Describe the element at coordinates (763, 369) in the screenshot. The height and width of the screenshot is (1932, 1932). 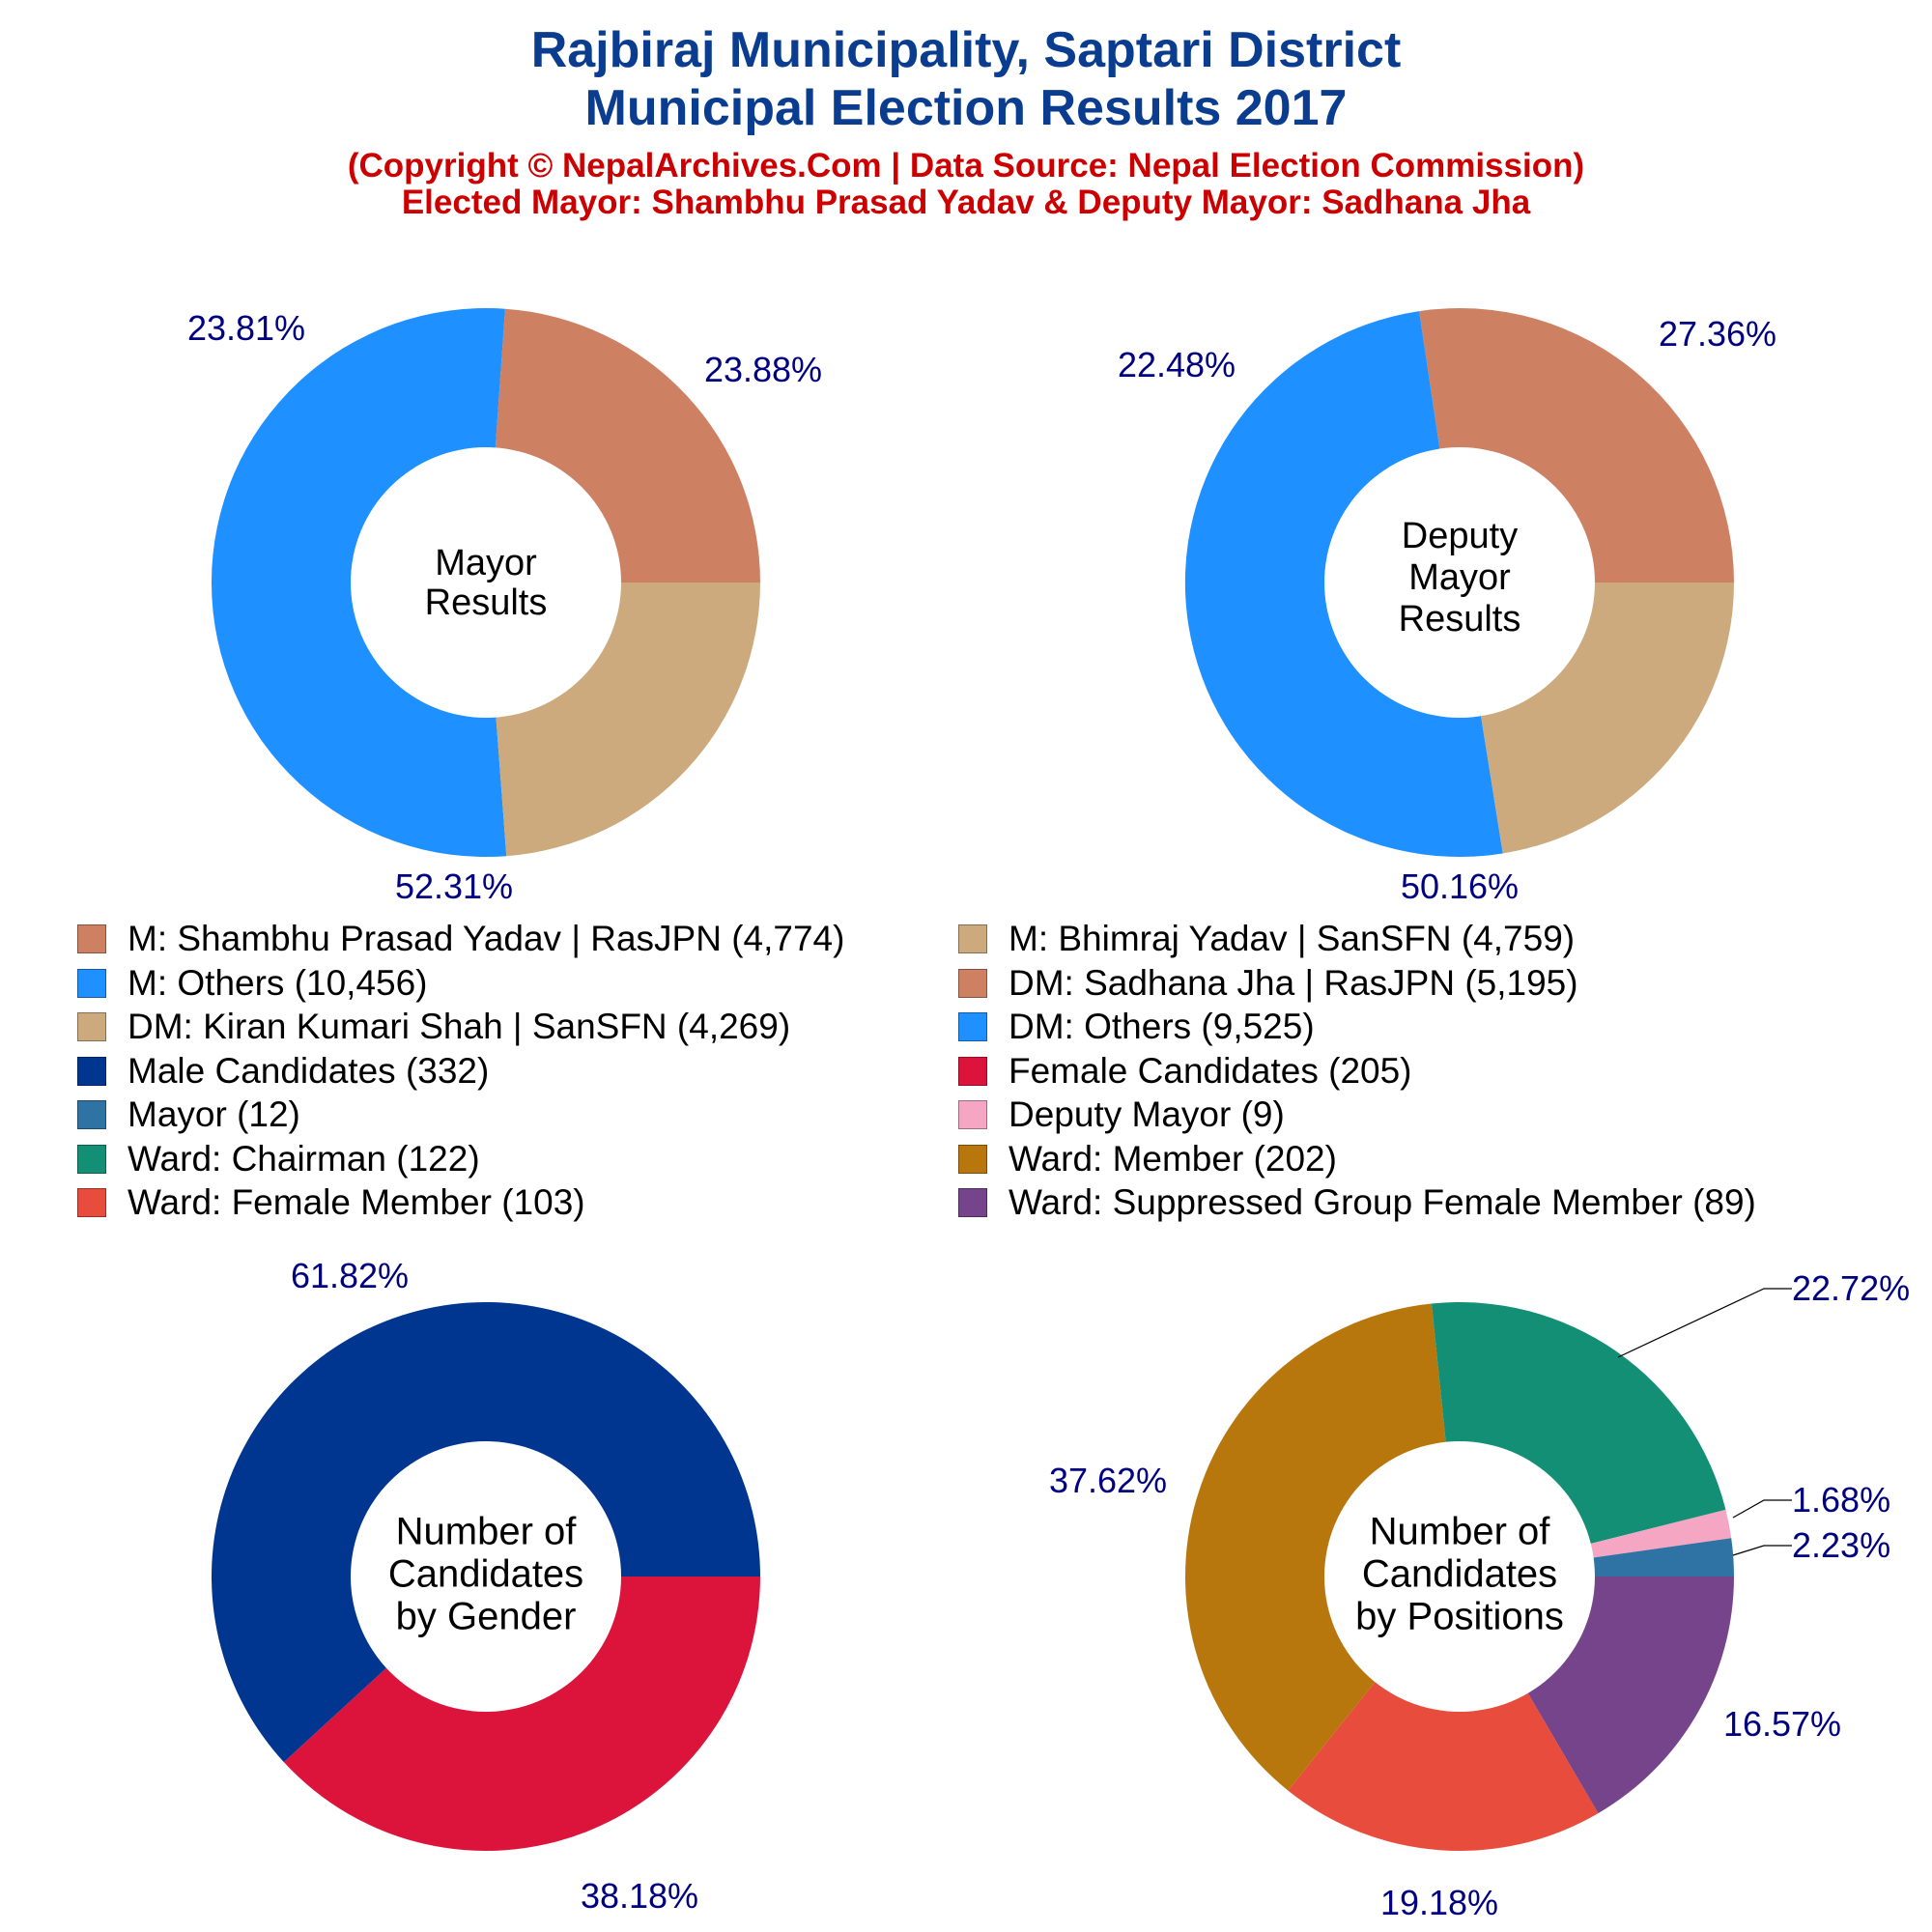
I see `percent-label: 23.88%` at that location.